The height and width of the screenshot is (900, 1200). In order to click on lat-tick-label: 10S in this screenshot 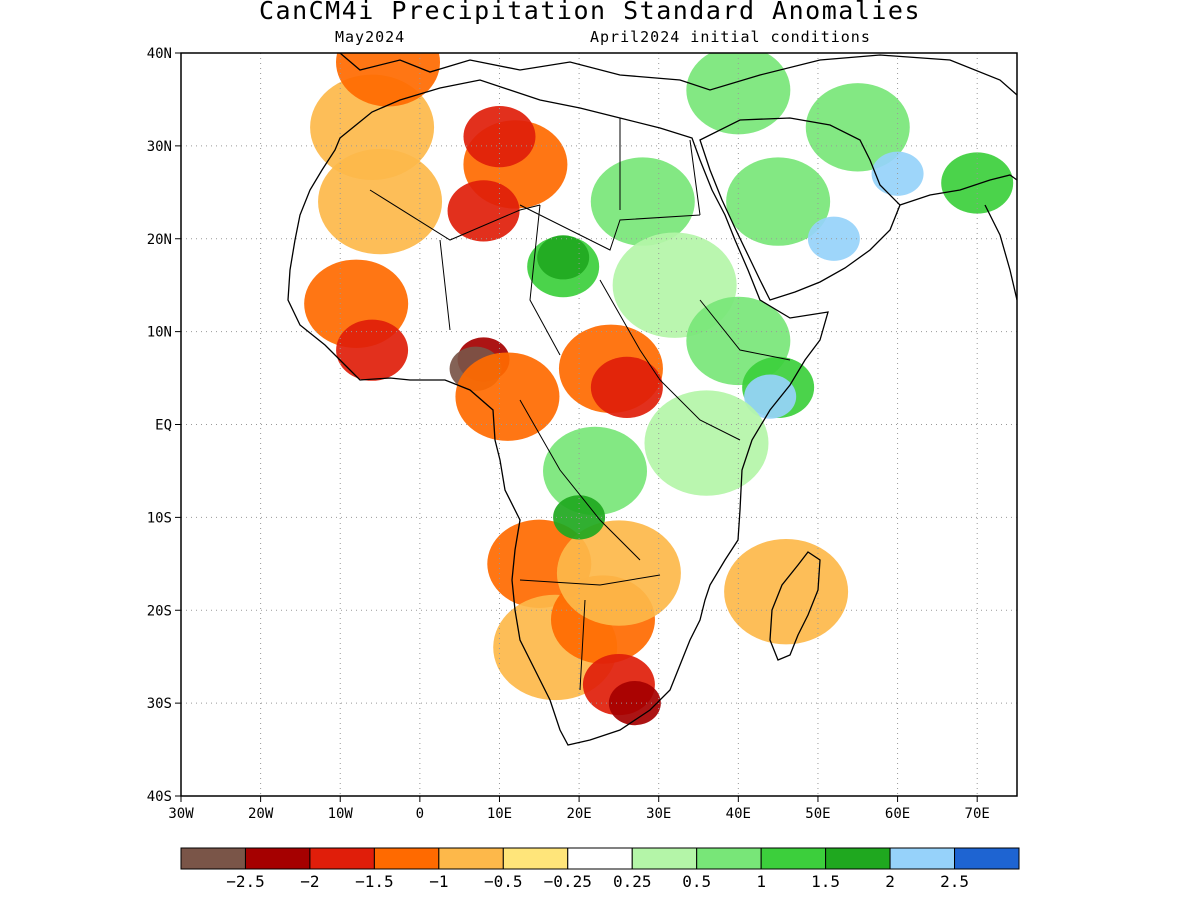, I will do `click(159, 518)`.